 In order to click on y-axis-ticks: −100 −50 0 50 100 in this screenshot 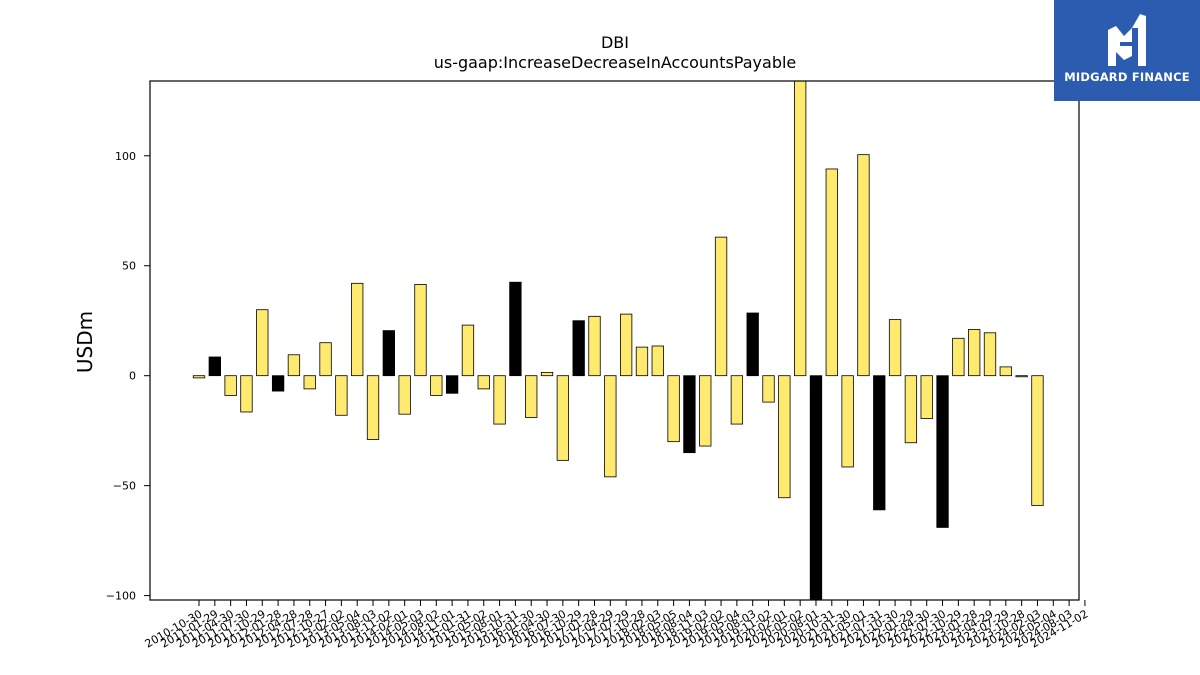, I will do `click(128, 376)`.